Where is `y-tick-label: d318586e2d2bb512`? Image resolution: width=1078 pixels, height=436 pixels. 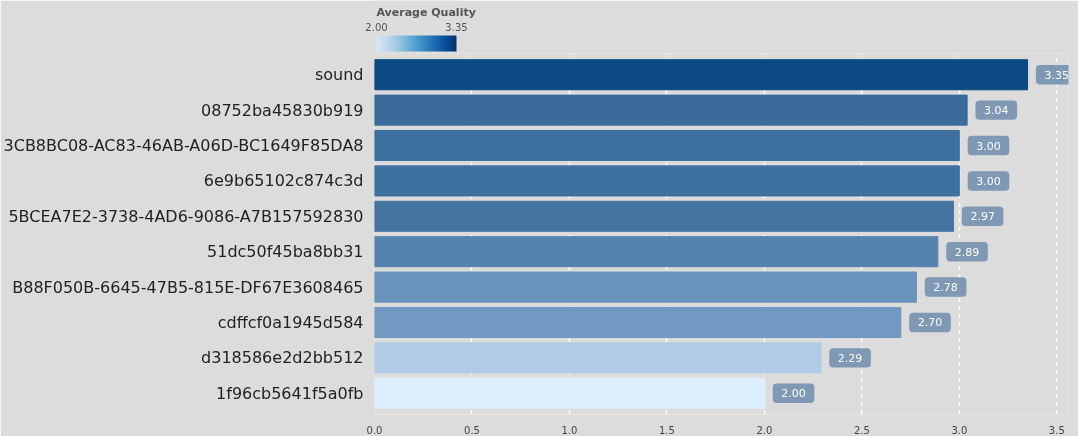
y-tick-label: d318586e2d2bb512 is located at coordinates (282, 358).